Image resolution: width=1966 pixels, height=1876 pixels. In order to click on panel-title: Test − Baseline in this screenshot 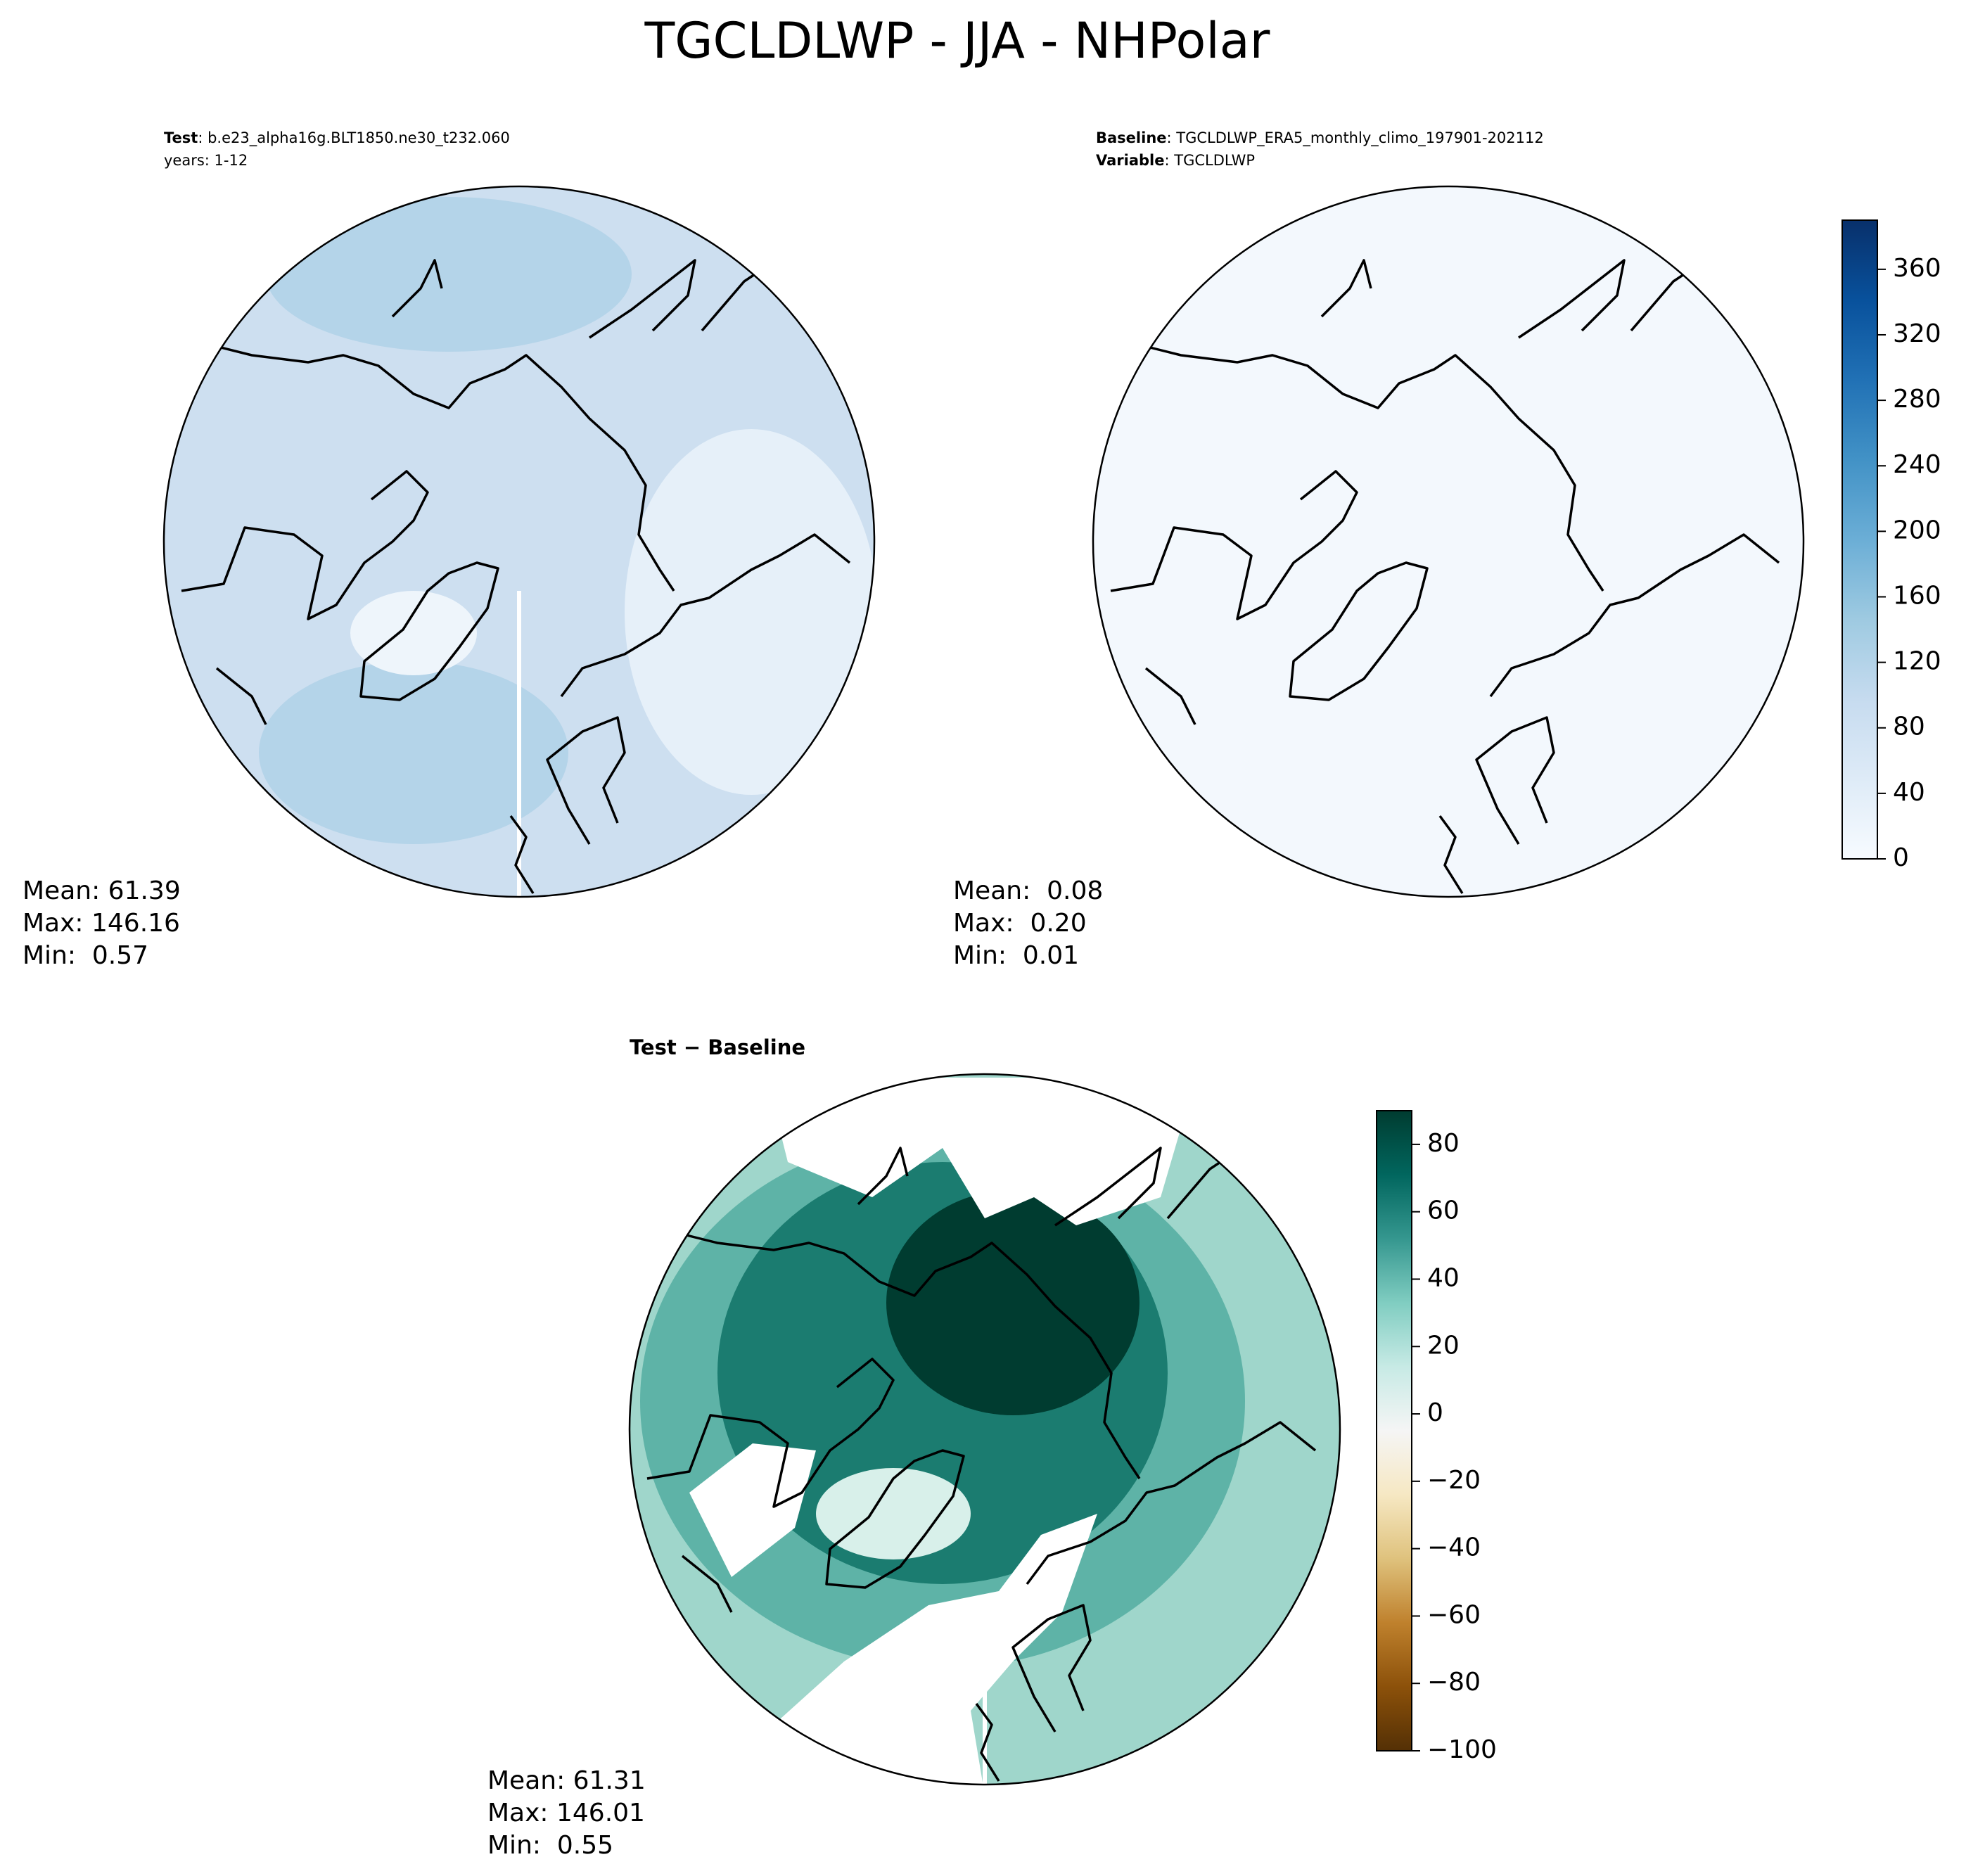, I will do `click(717, 1047)`.